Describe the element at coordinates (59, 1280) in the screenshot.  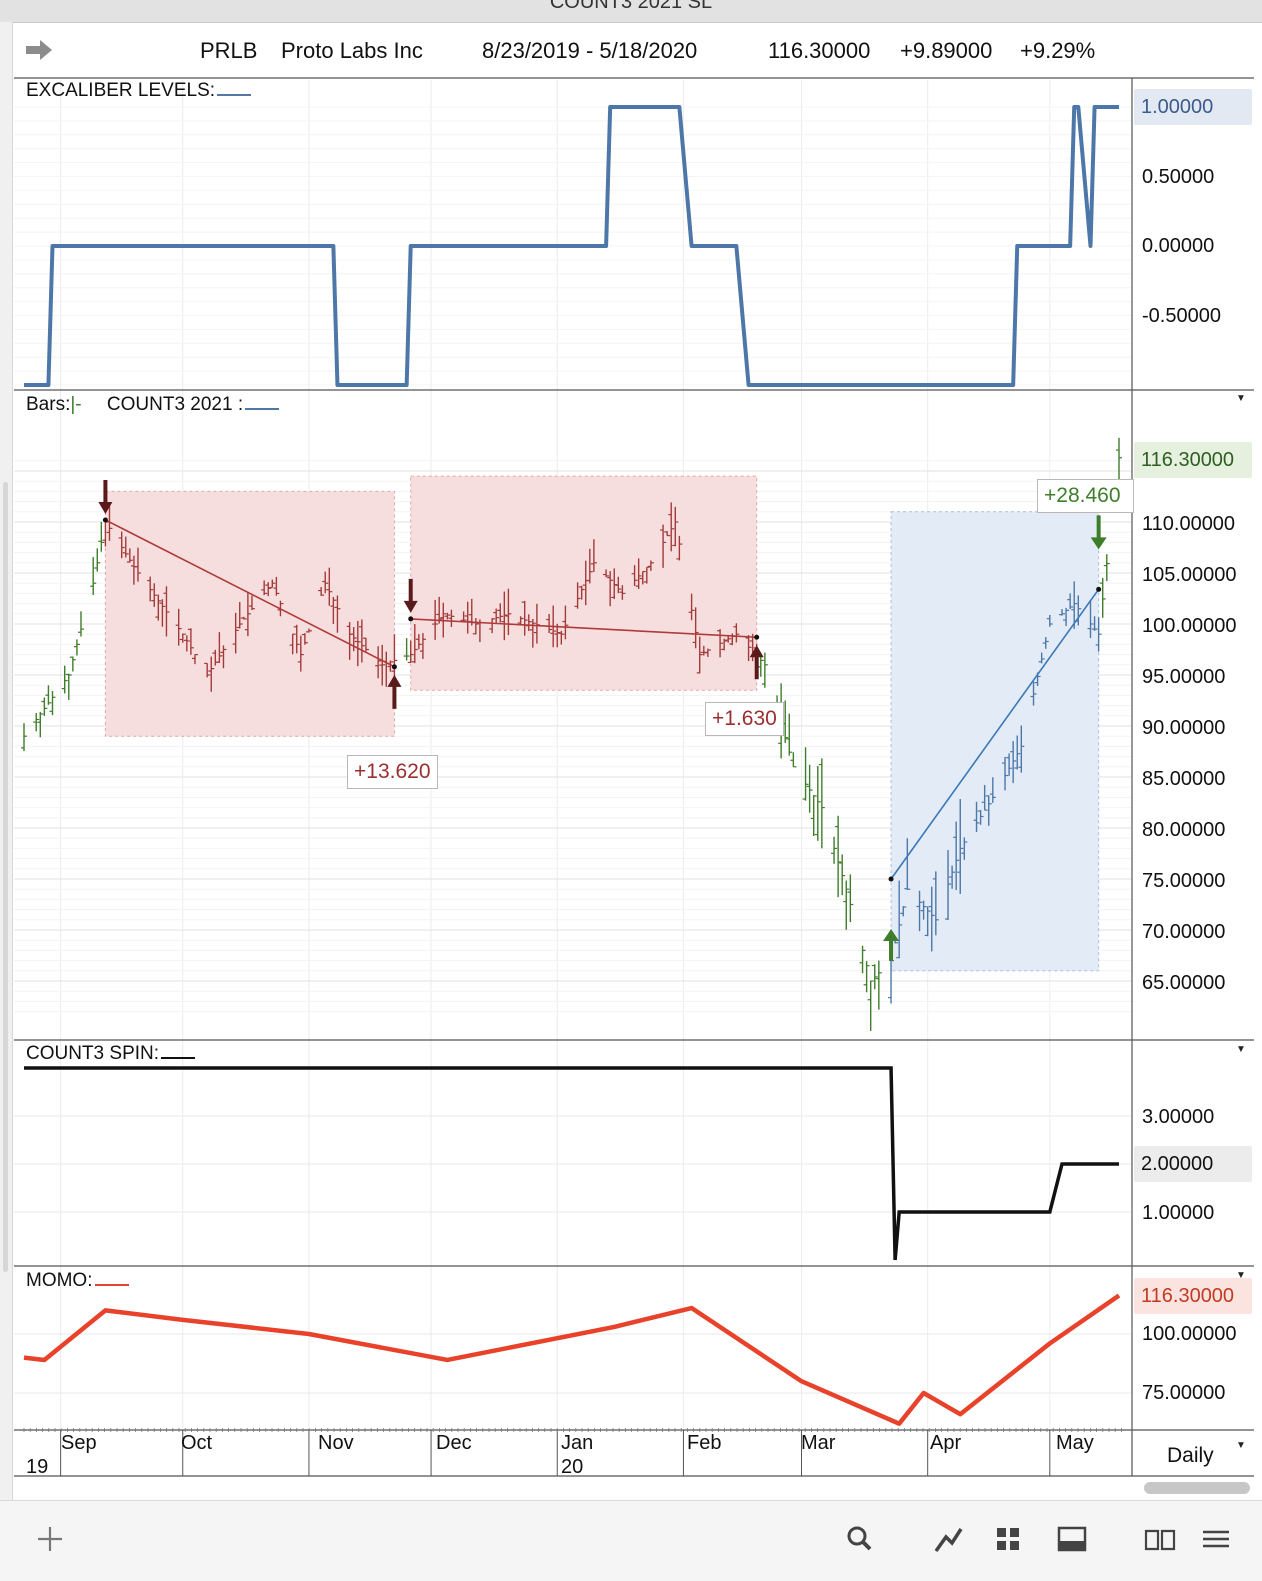
I see `momo-label-text: MOMO:` at that location.